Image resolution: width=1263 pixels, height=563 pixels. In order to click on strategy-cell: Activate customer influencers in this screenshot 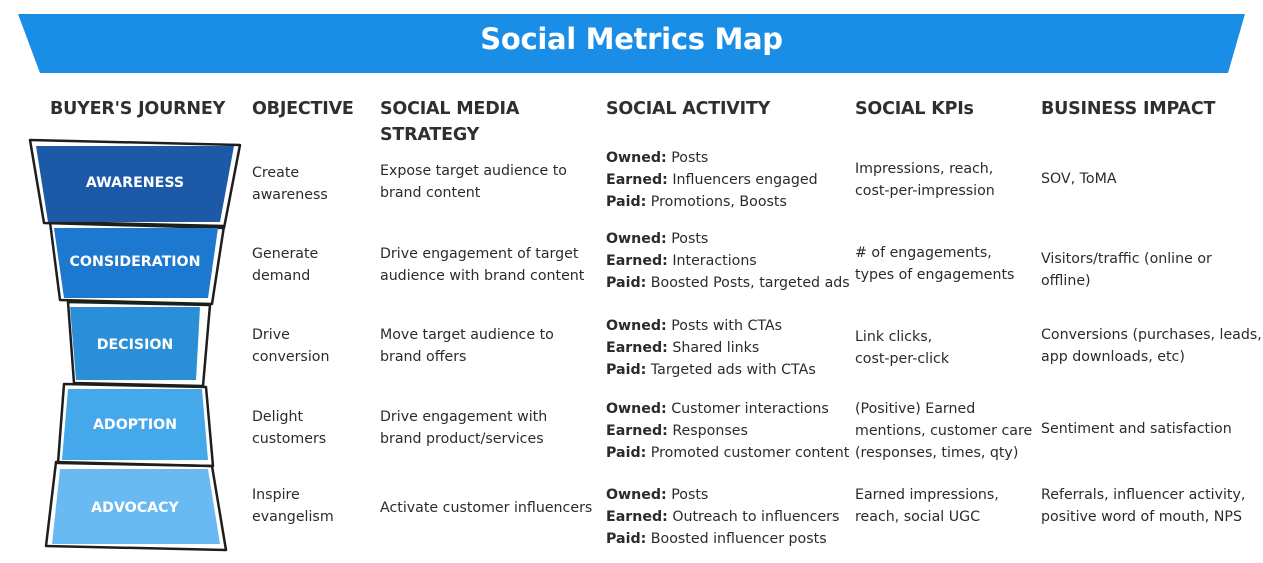, I will do `click(486, 508)`.